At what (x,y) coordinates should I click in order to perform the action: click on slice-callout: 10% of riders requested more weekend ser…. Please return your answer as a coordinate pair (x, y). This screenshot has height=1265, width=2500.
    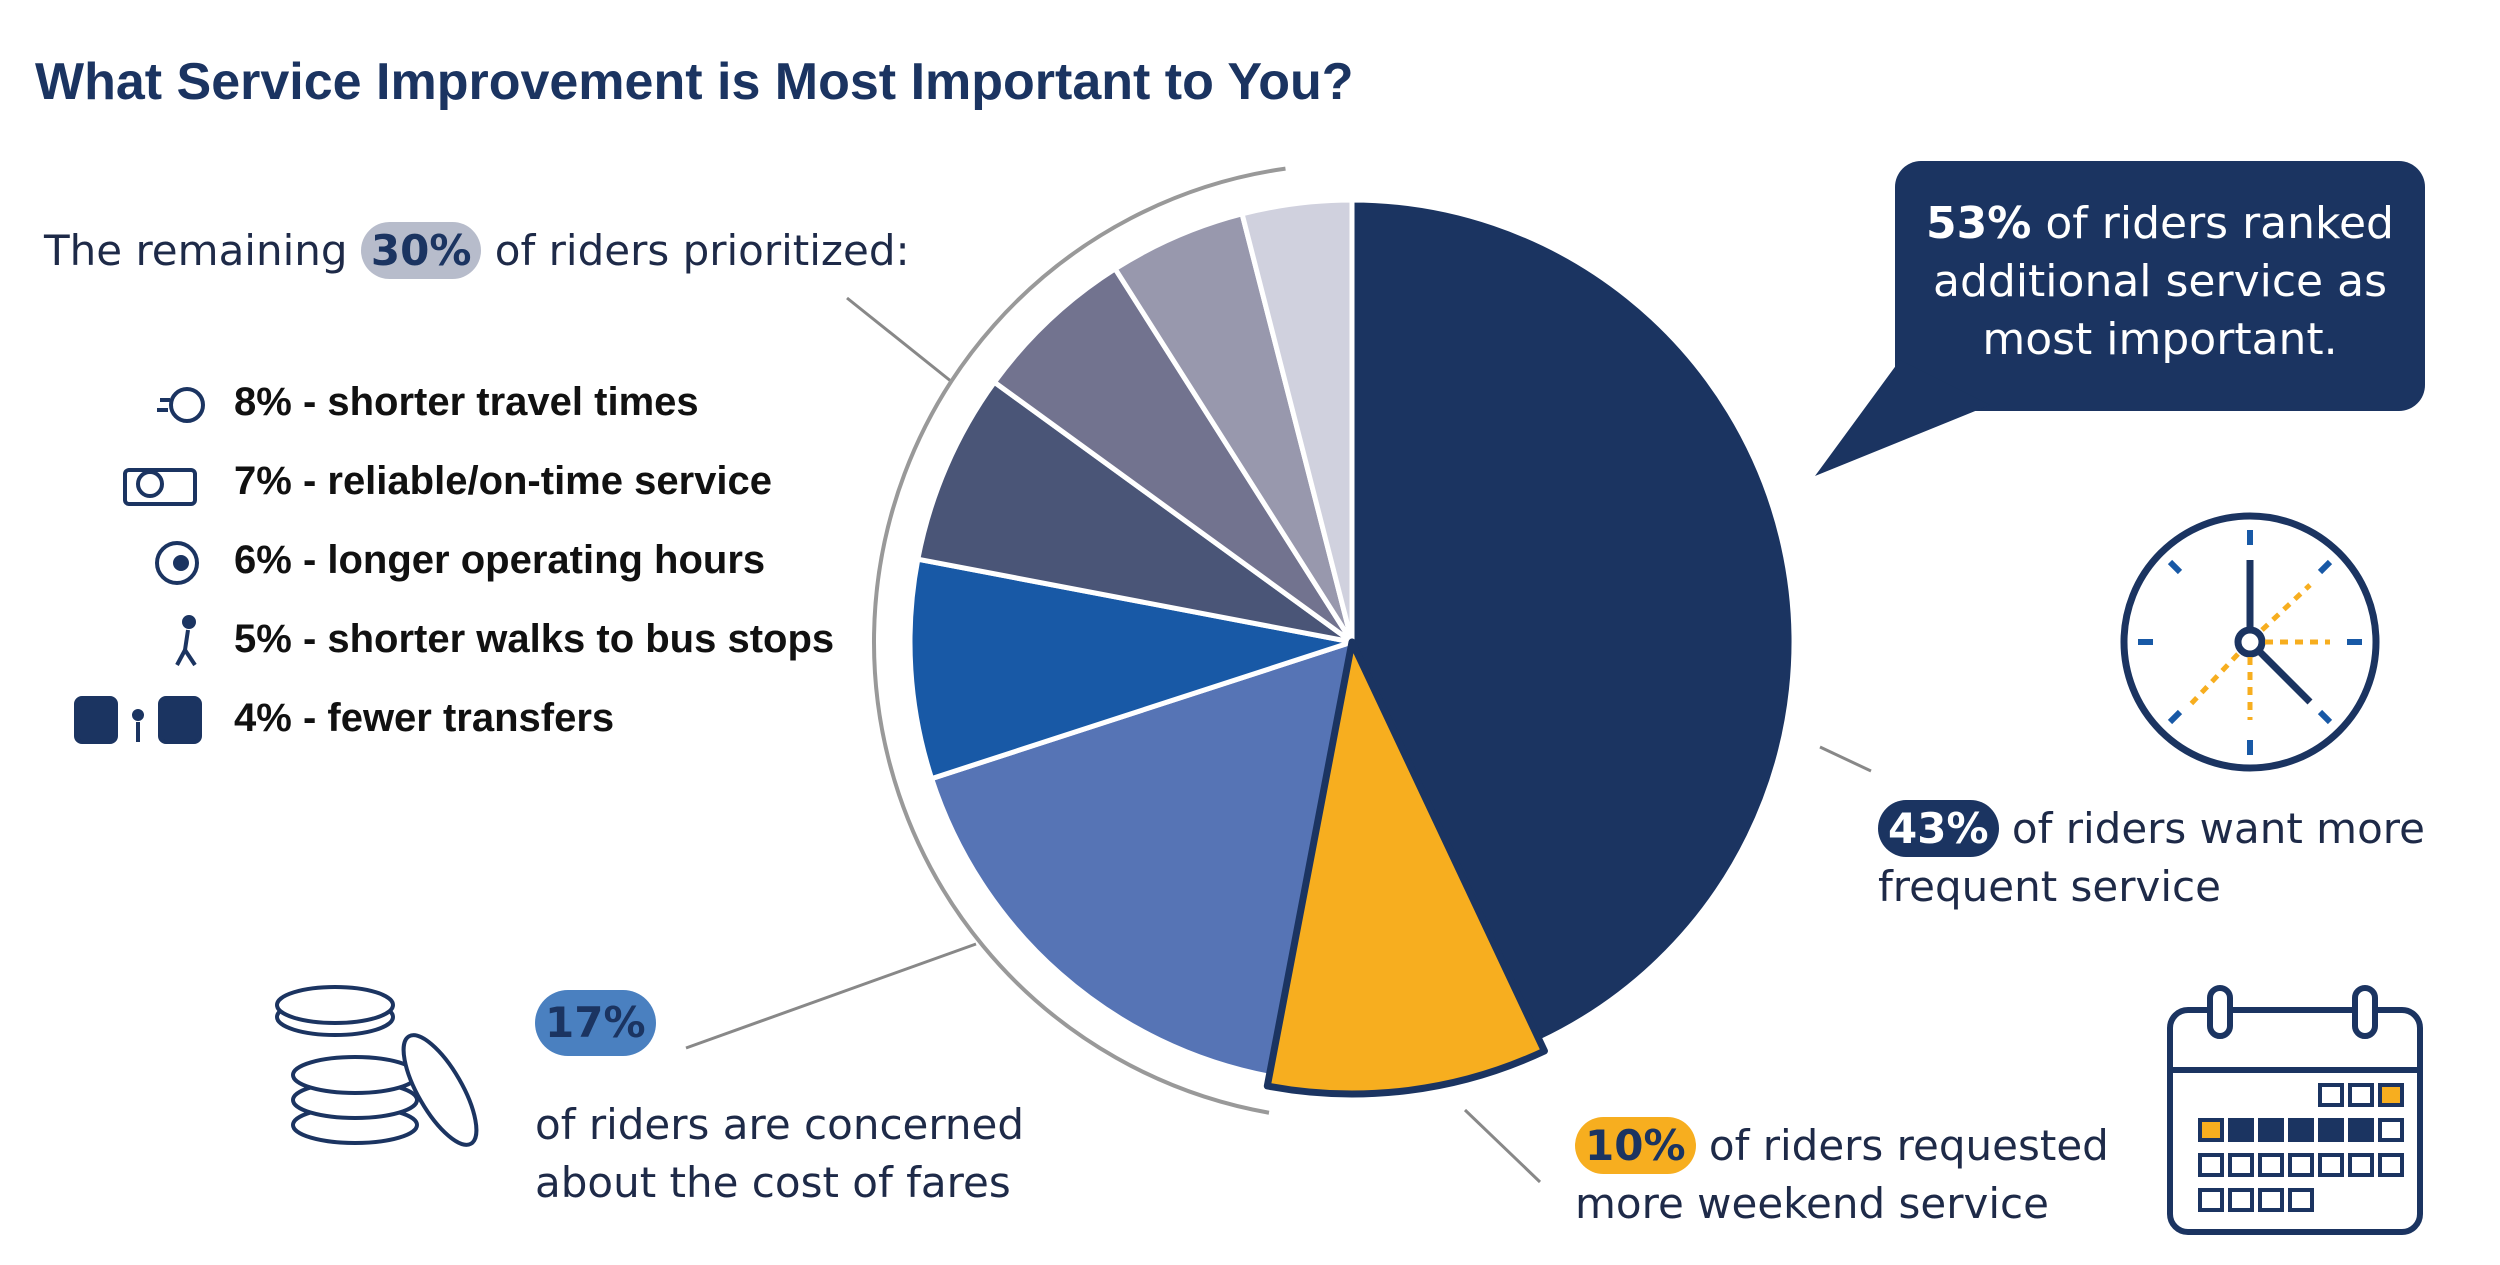
    Looking at the image, I should click on (1875, 1175).